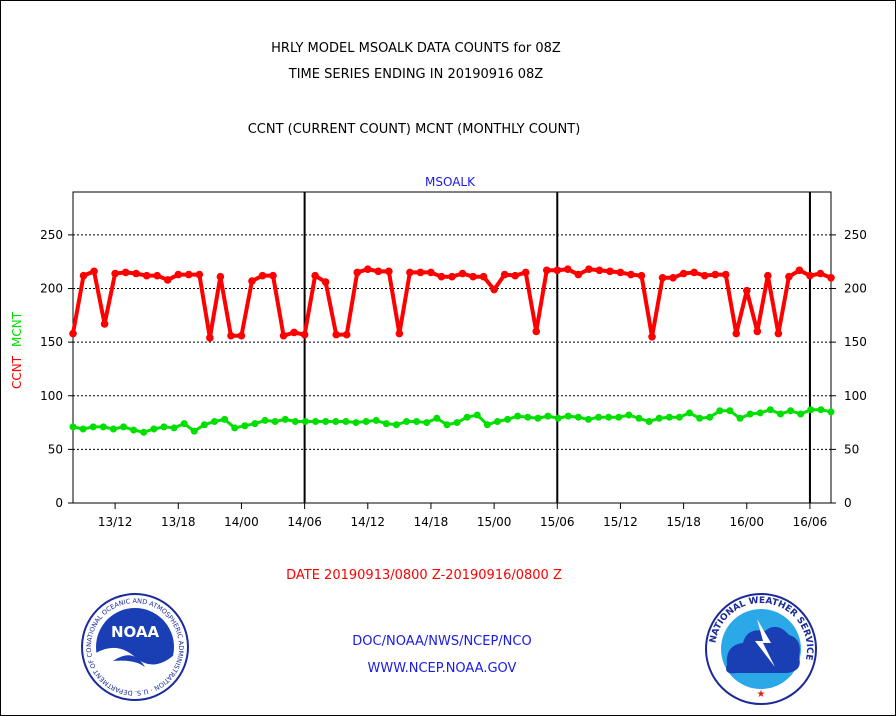 This screenshot has height=716, width=896. What do you see at coordinates (17, 372) in the screenshot?
I see `y-axis-label-ccnt: CCNT` at bounding box center [17, 372].